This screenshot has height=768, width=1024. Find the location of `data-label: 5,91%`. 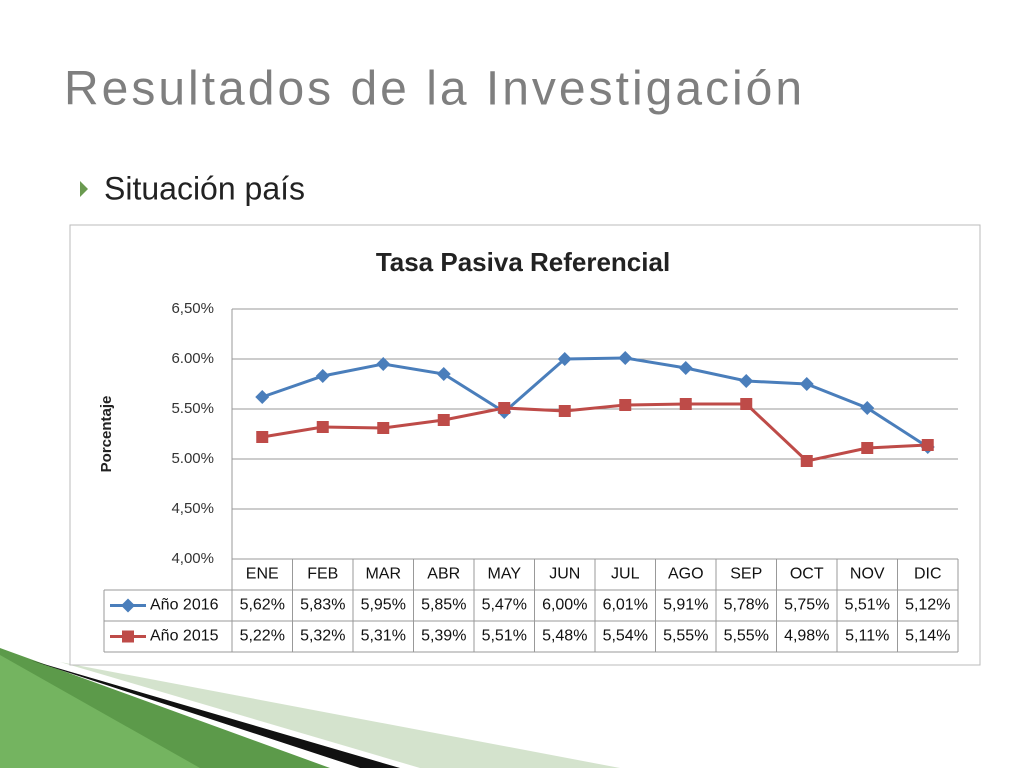

data-label: 5,91% is located at coordinates (685, 605).